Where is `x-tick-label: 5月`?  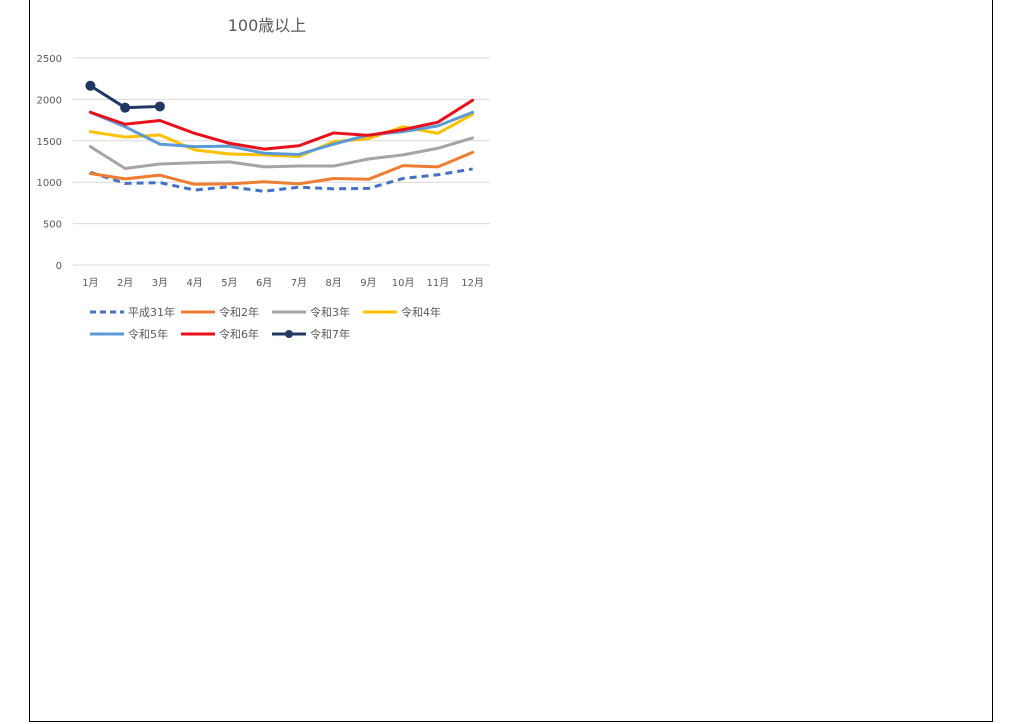 x-tick-label: 5月 is located at coordinates (229, 283).